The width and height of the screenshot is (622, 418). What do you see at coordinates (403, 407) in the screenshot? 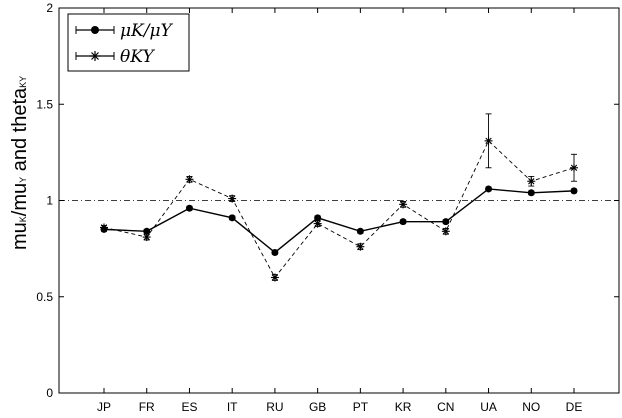
I see `x-tick-label: KR` at bounding box center [403, 407].